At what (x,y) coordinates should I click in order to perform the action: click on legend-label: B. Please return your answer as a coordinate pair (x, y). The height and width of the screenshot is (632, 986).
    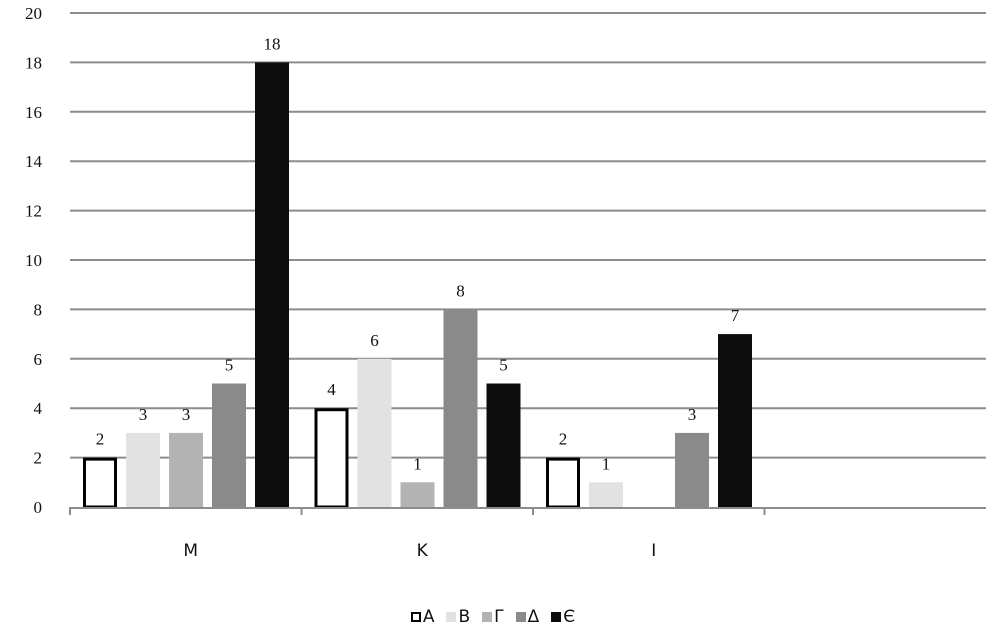
    Looking at the image, I should click on (464, 617).